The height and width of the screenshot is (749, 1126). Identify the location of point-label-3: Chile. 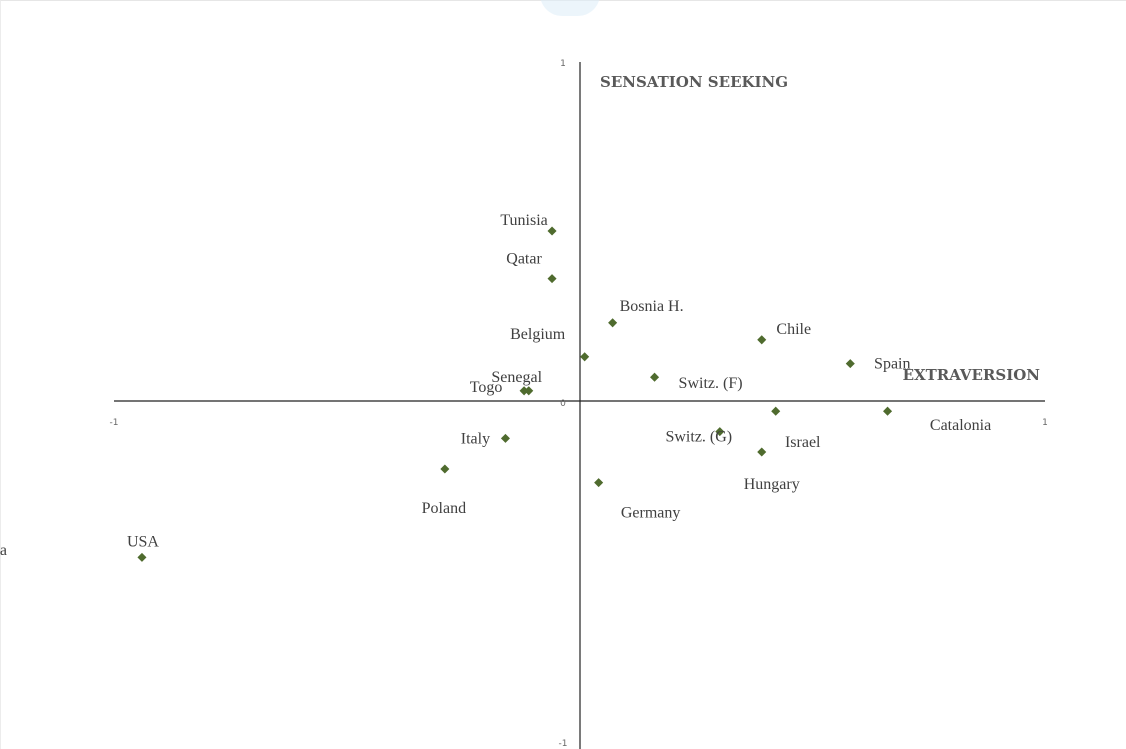
(793, 329).